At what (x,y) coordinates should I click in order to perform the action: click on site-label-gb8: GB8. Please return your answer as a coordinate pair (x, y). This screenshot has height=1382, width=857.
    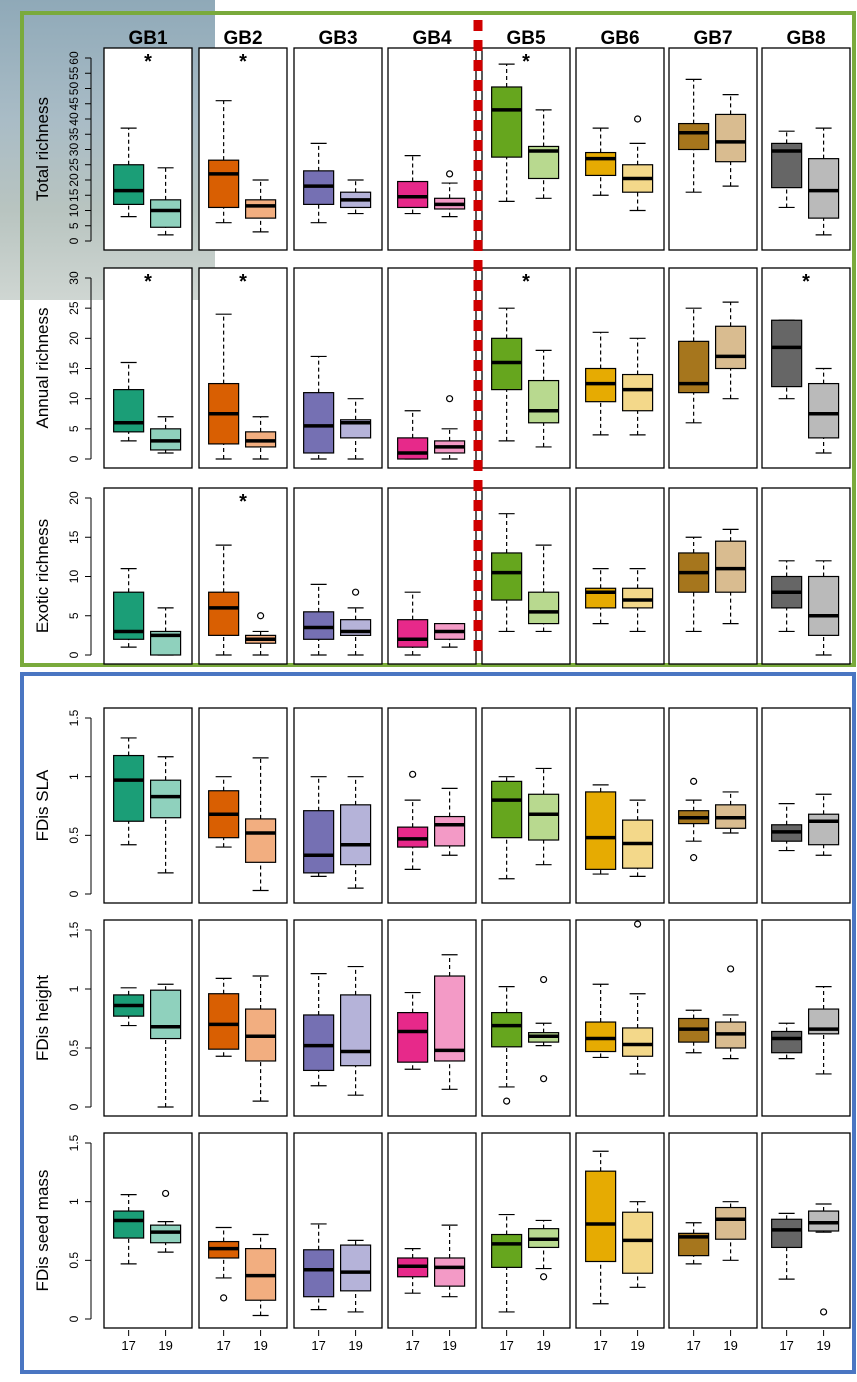
    Looking at the image, I should click on (805, 38).